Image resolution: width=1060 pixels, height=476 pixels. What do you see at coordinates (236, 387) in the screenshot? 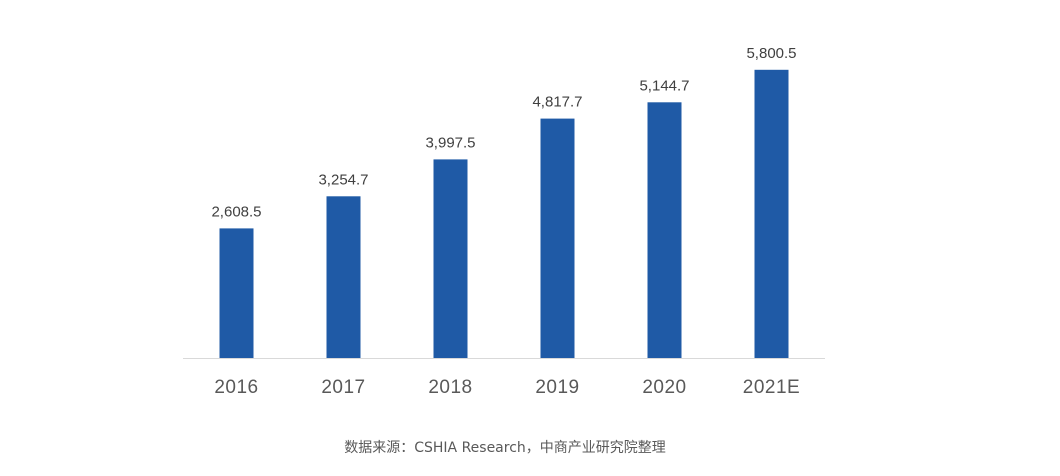
I see `x-tick-label-2016: 2016` at bounding box center [236, 387].